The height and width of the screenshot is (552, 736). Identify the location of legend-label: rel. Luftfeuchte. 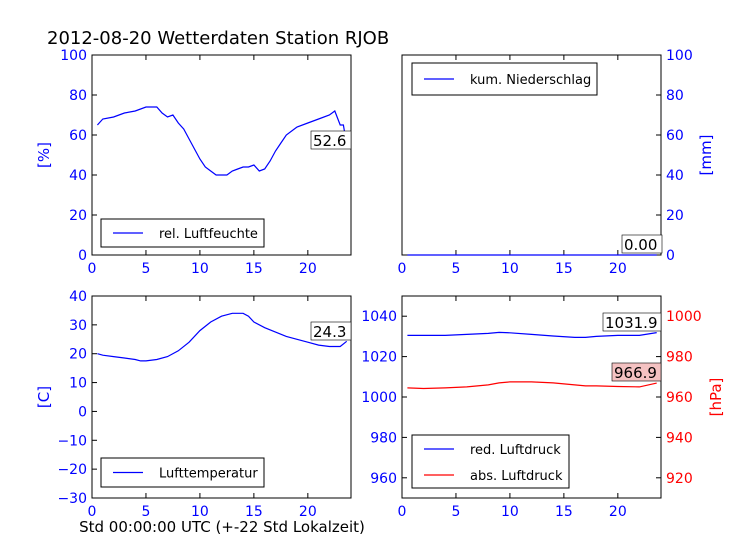
(208, 234).